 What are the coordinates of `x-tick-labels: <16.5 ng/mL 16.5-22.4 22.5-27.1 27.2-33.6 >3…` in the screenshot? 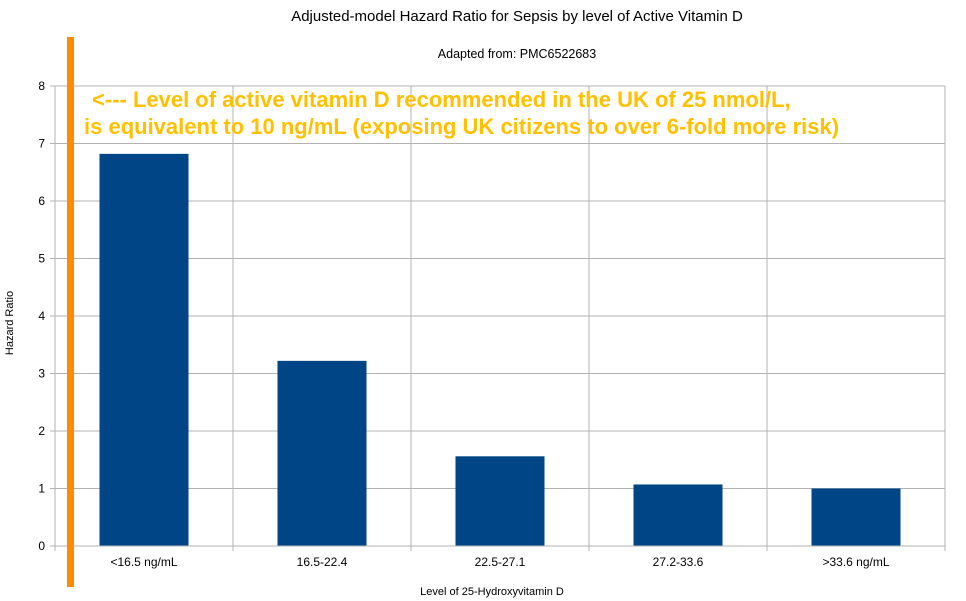 It's located at (499, 562).